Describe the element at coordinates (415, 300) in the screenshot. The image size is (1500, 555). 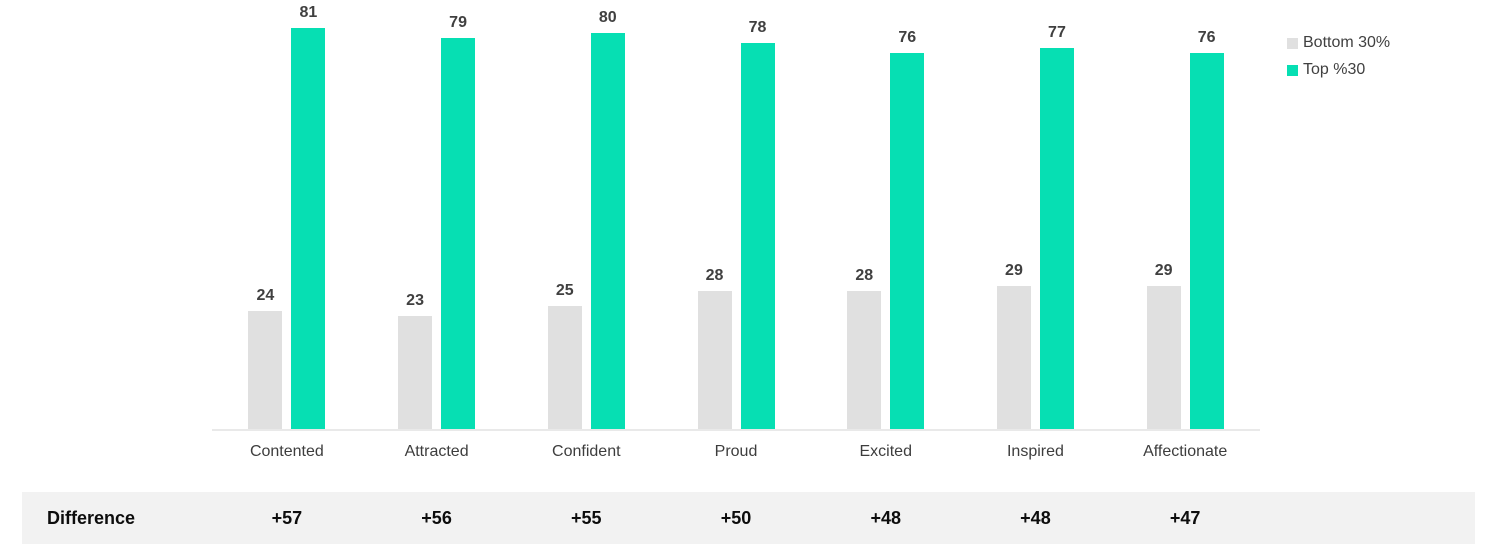
I see `bar-value-label: 23` at that location.